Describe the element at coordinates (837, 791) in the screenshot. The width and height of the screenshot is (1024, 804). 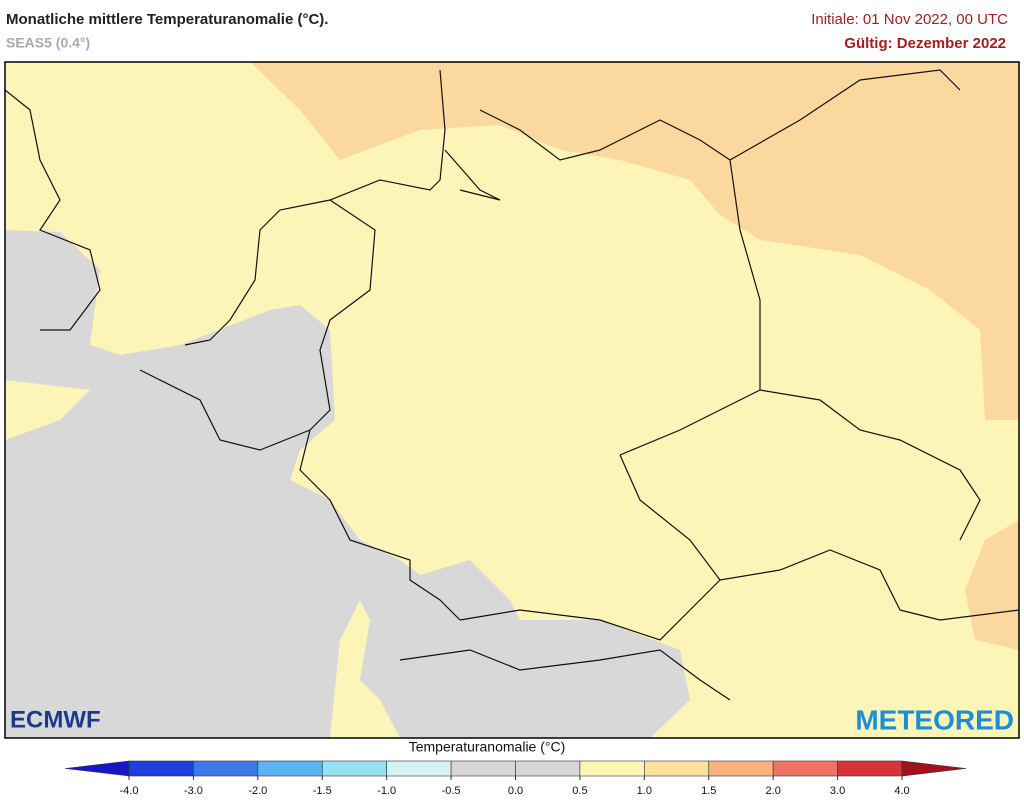
I see `colorbar-tick-label: 3.0` at that location.